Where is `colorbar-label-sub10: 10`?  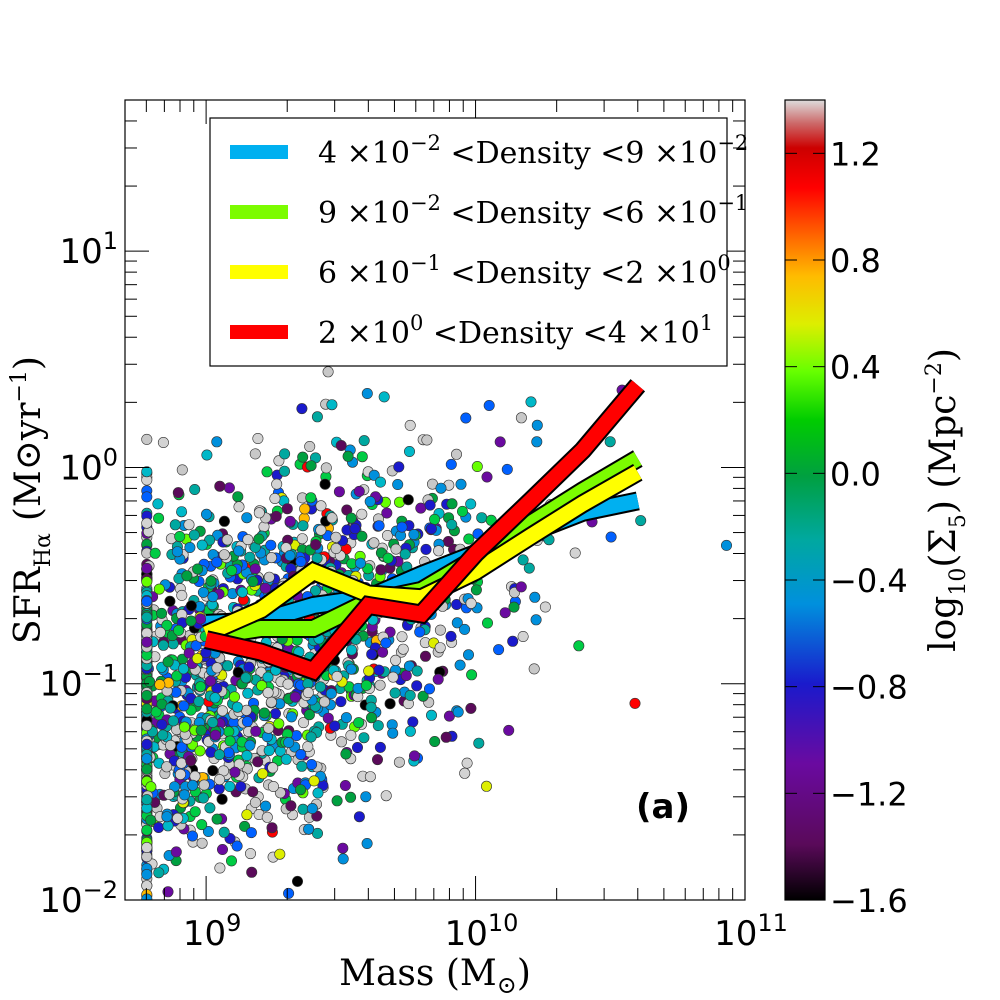 colorbar-label-sub10: 10 is located at coordinates (958, 582).